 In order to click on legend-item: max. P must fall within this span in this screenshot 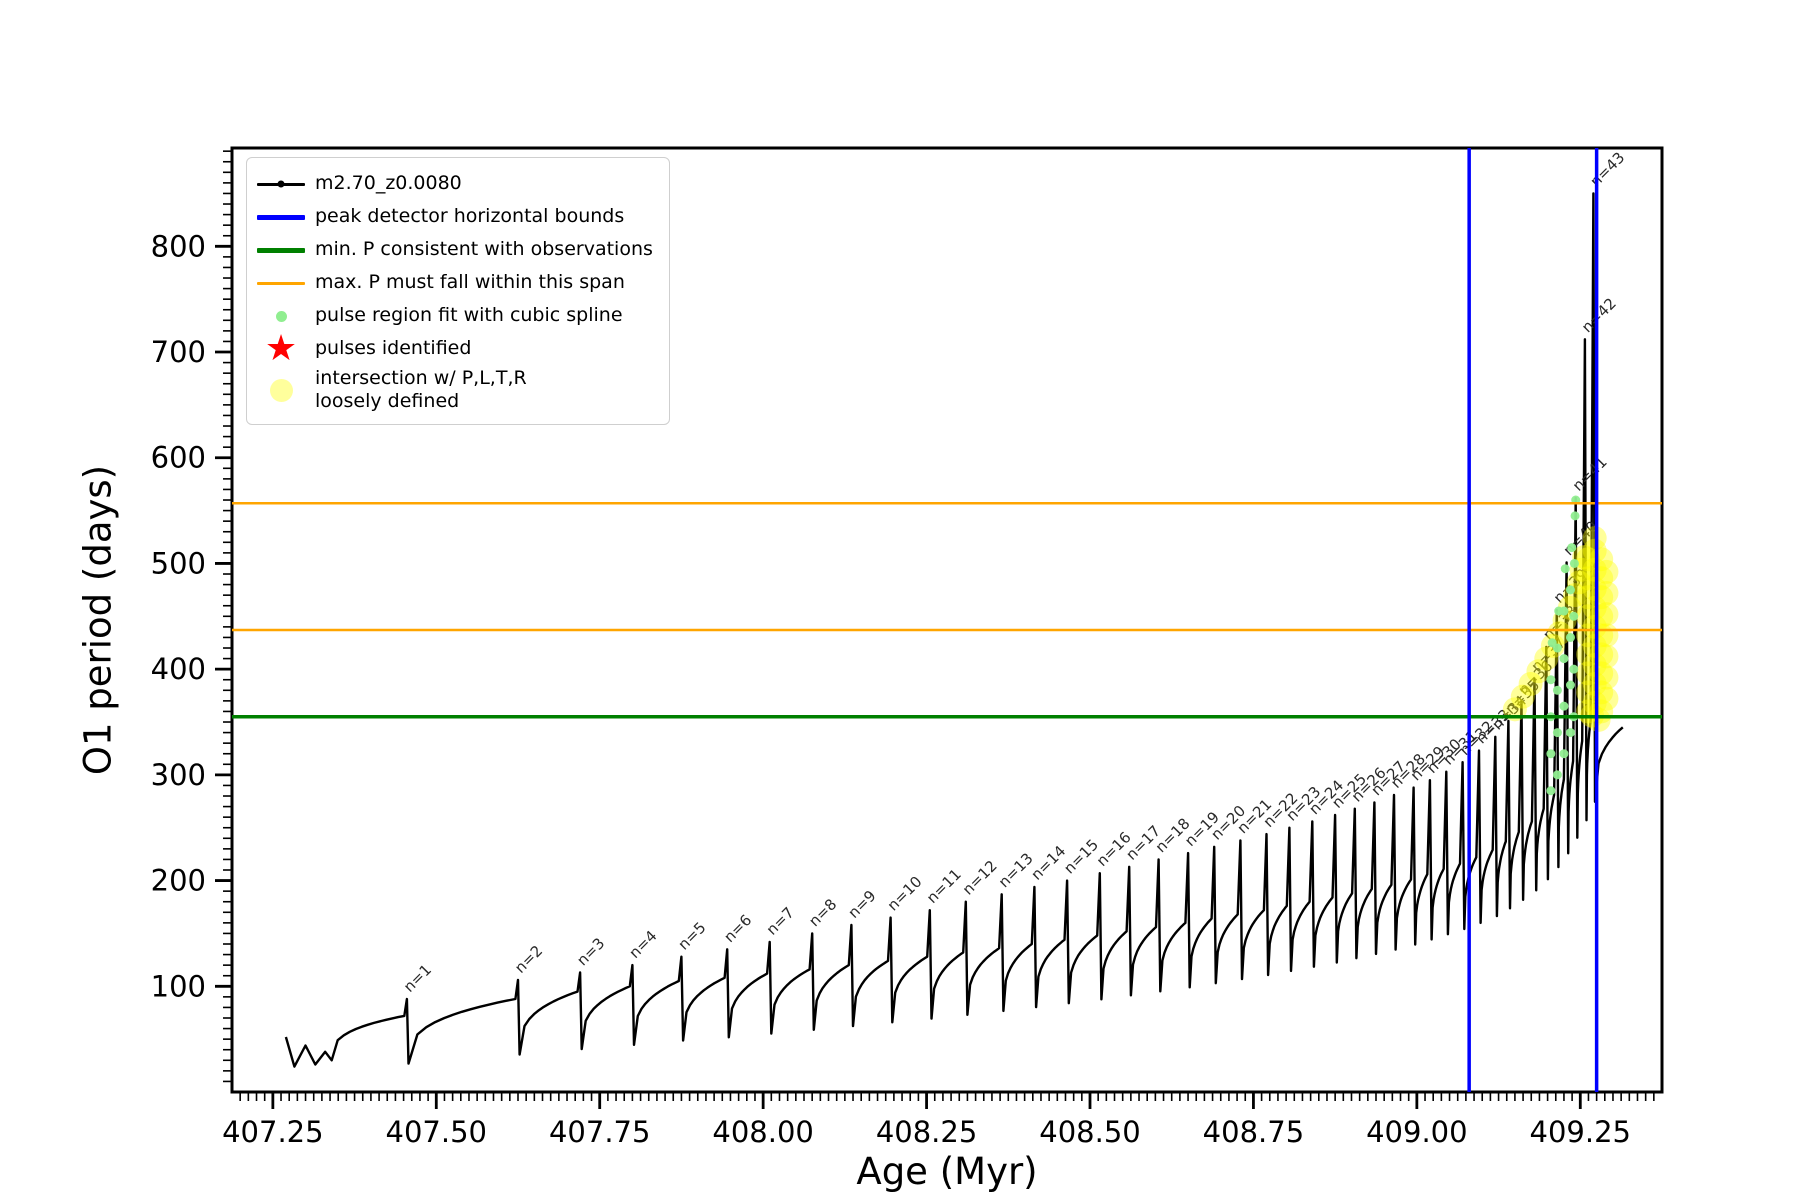, I will do `click(455, 283)`.